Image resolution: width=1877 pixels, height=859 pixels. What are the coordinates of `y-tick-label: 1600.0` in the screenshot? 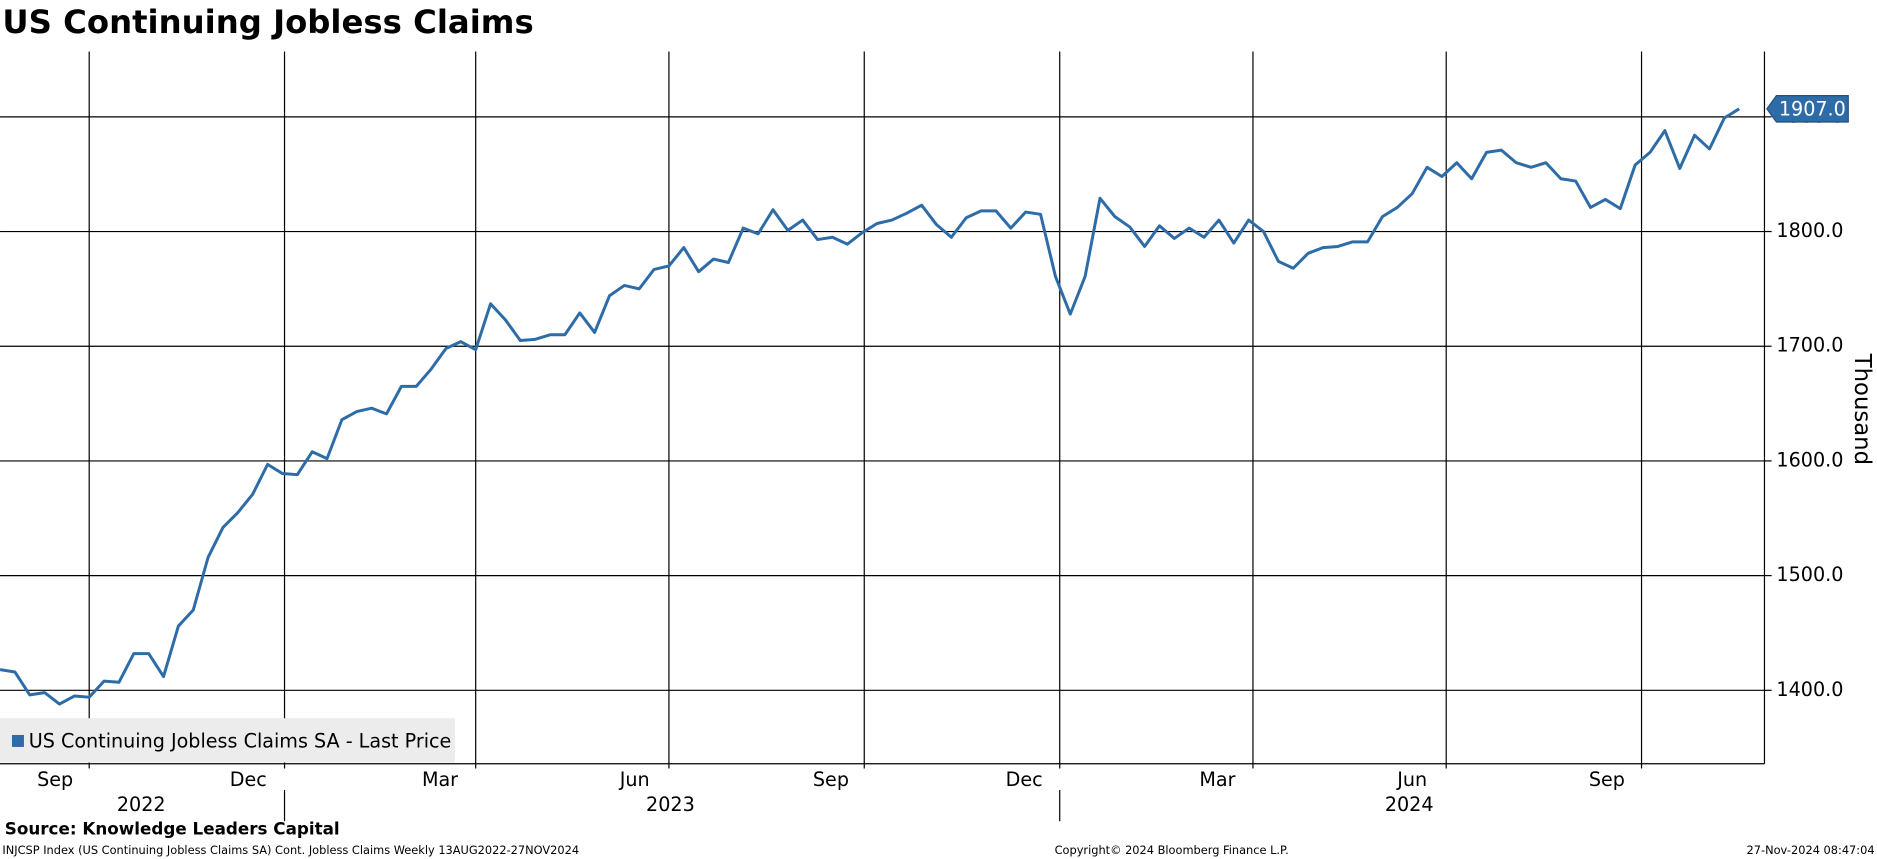 It's located at (1809, 459).